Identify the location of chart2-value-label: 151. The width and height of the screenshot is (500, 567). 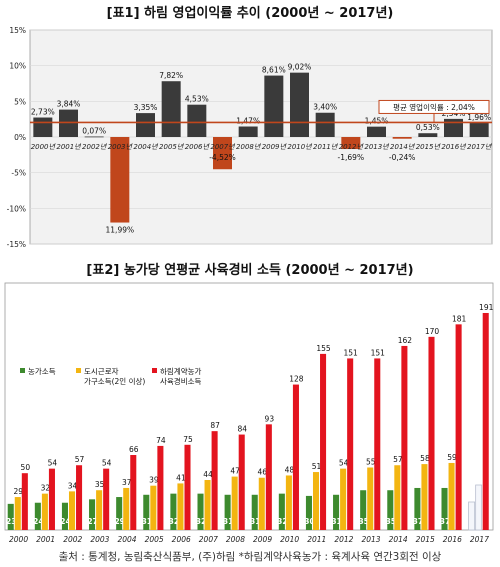
(378, 352).